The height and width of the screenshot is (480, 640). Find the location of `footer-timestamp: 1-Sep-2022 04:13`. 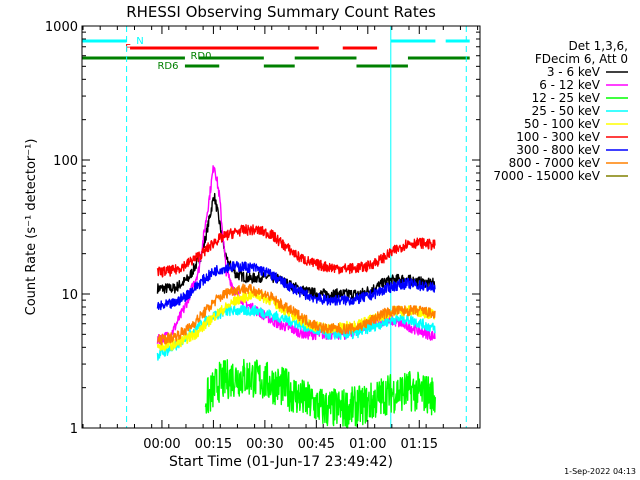

footer-timestamp: 1-Sep-2022 04:13 is located at coordinates (600, 471).